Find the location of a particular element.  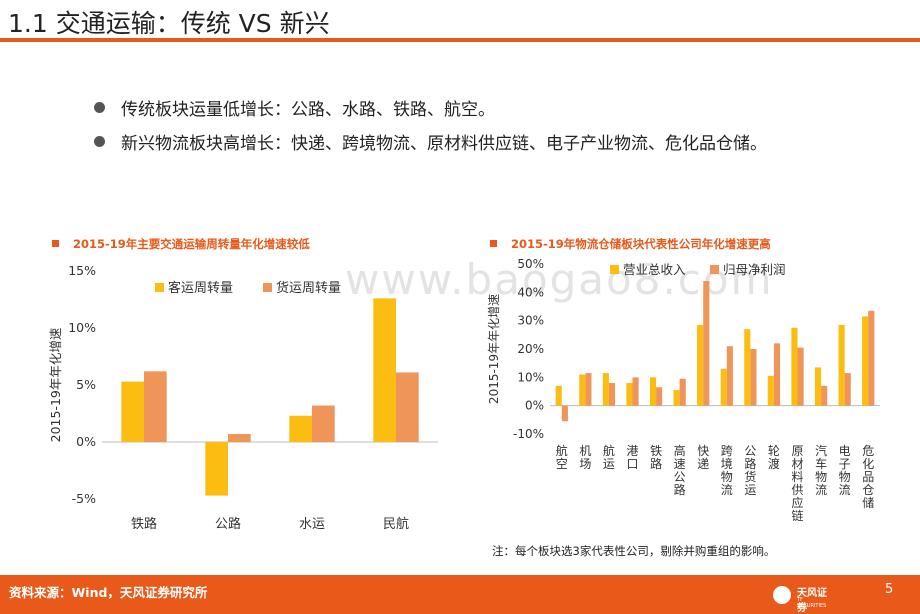

left-chart-title: 2015-19年主要交通运输周转量年化增速较低 is located at coordinates (181, 244).